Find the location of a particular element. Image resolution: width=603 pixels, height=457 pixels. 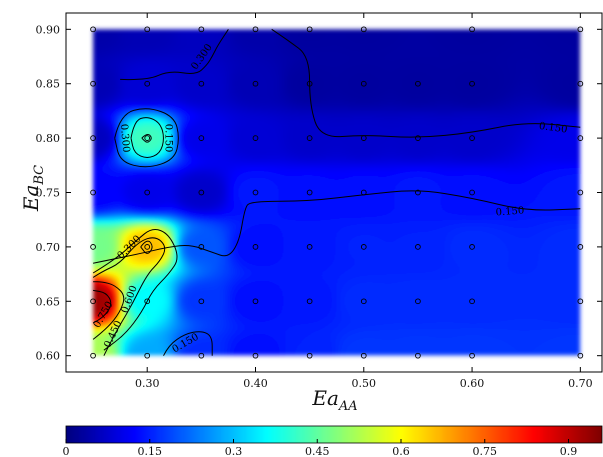

x-tick-label: 0.30 is located at coordinates (147, 383).